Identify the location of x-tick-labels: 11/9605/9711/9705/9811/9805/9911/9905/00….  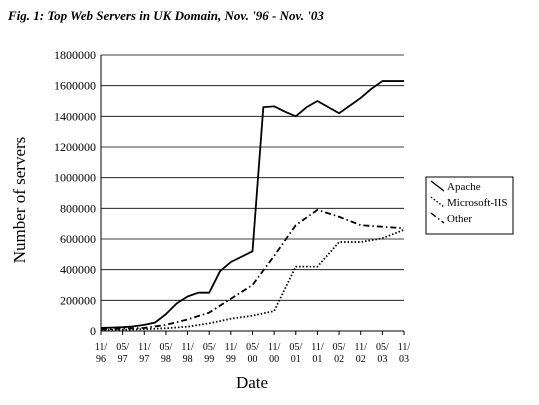
(253, 348).